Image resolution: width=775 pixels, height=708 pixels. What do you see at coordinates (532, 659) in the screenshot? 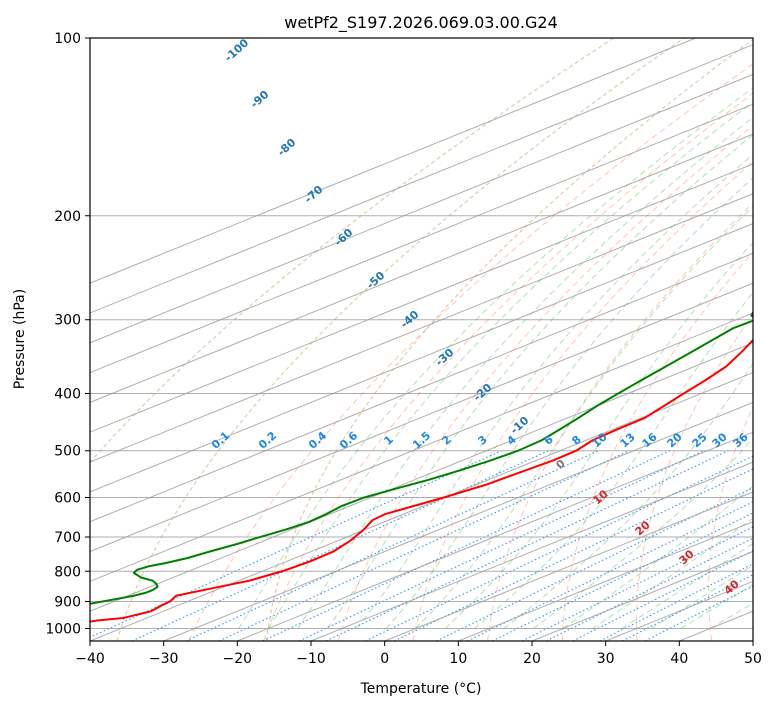
I see `x-tick-label: 20` at bounding box center [532, 659].